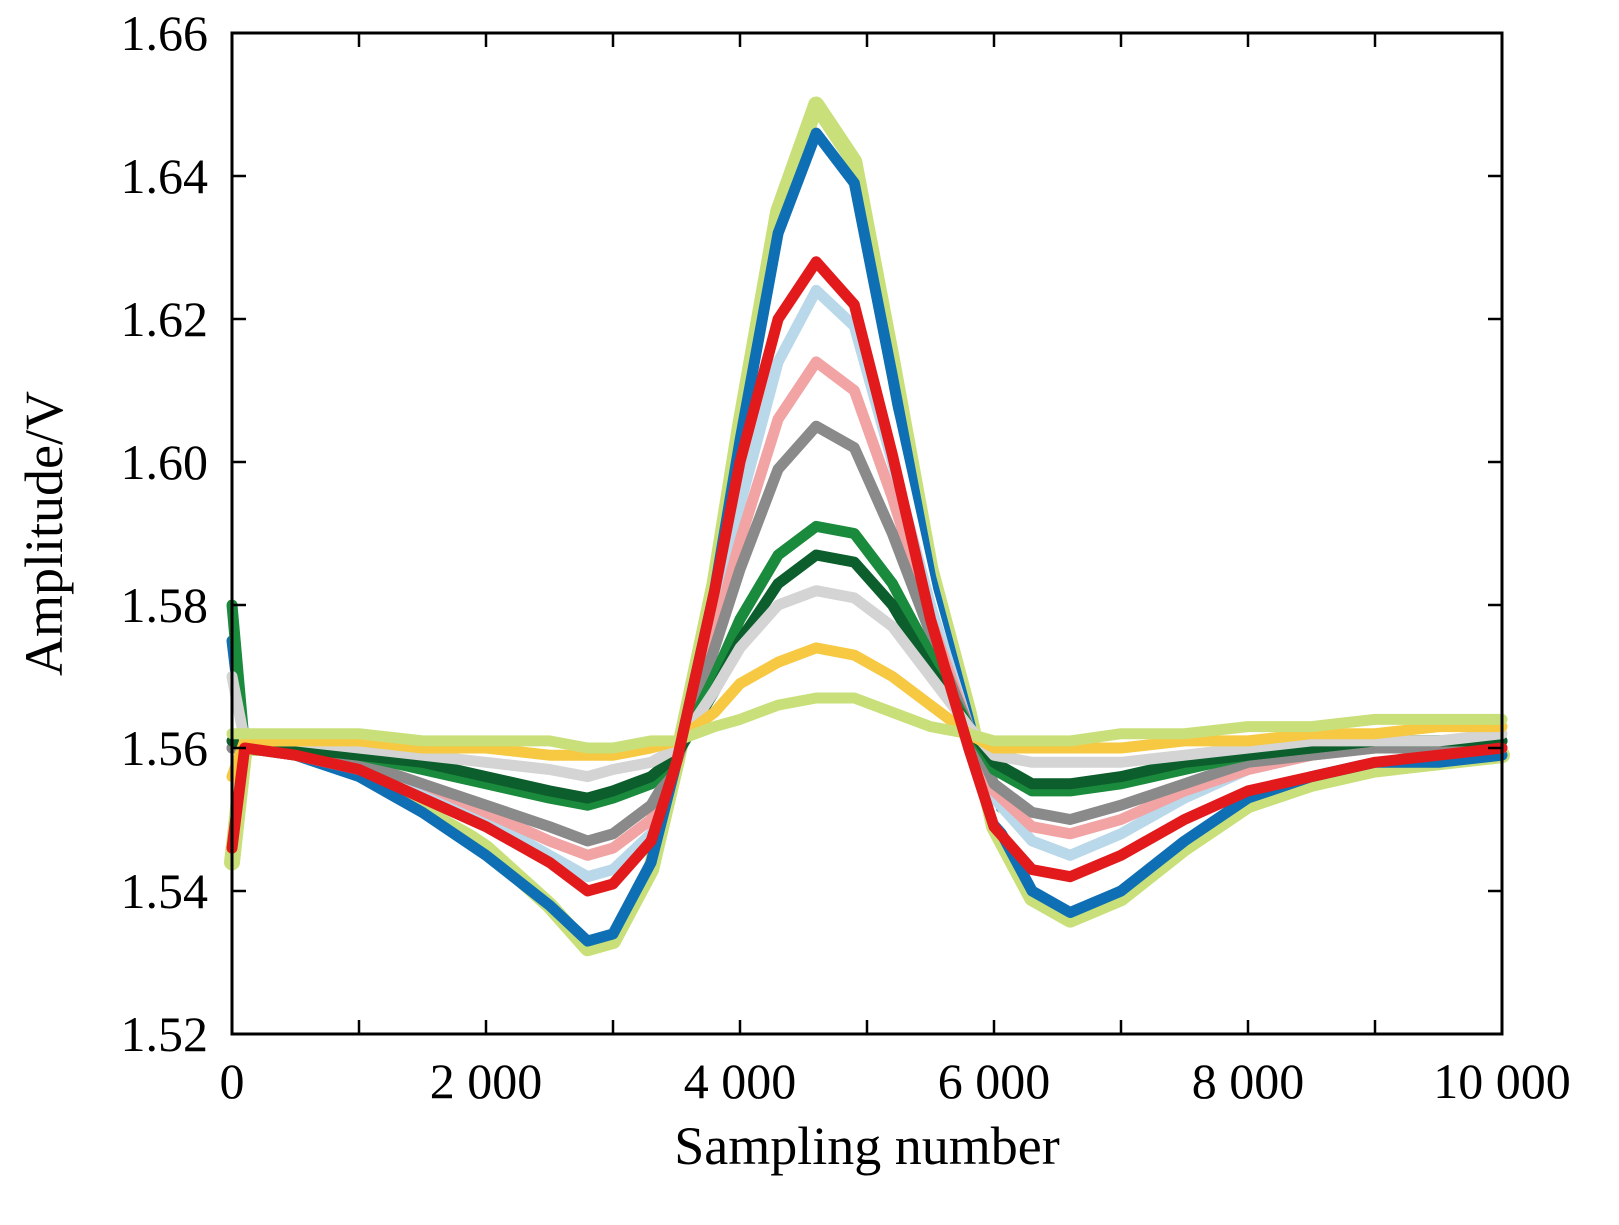  I want to click on x-tick-label: 4 000, so click(740, 1081).